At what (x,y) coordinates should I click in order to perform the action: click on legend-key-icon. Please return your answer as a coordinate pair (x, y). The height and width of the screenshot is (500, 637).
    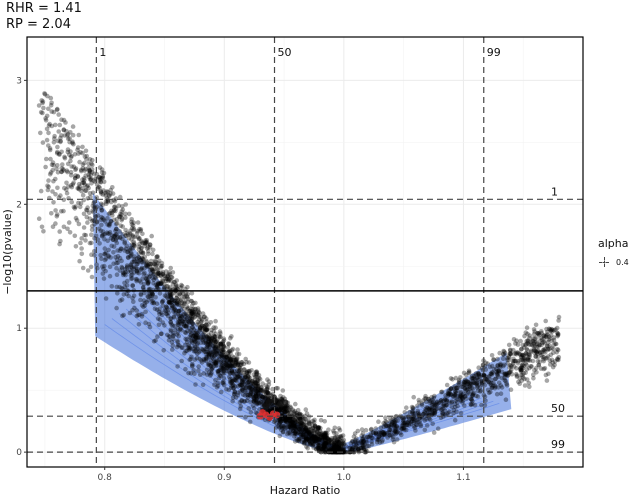
    Looking at the image, I should click on (604, 262).